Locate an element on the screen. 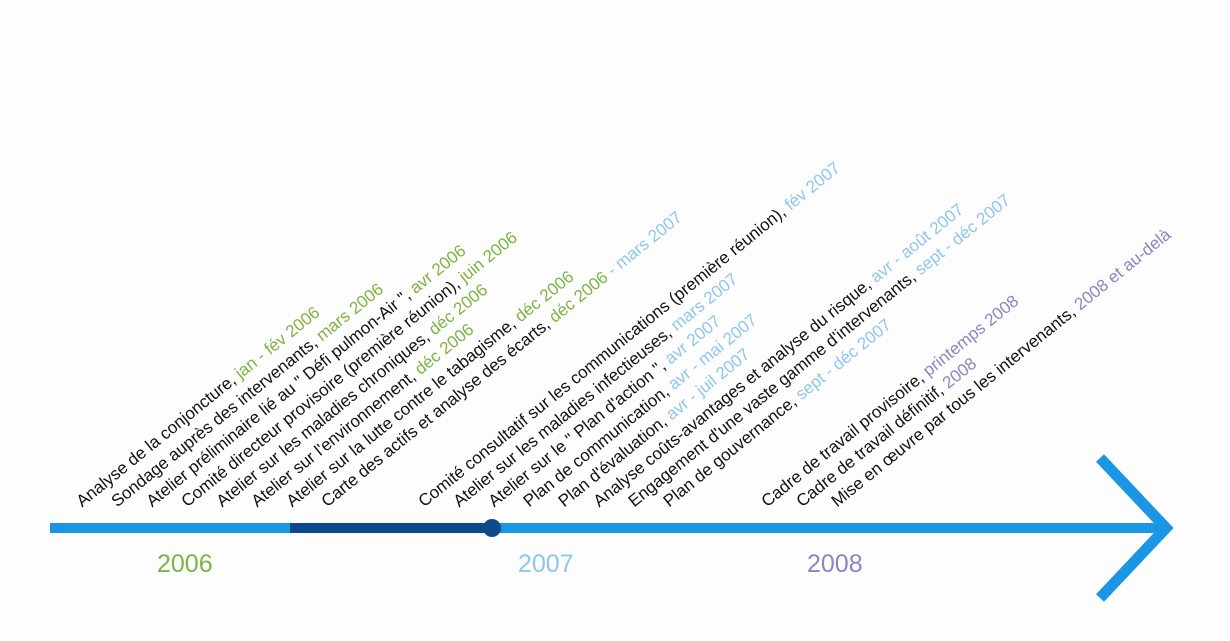  year-label-2008: 2008 is located at coordinates (835, 564).